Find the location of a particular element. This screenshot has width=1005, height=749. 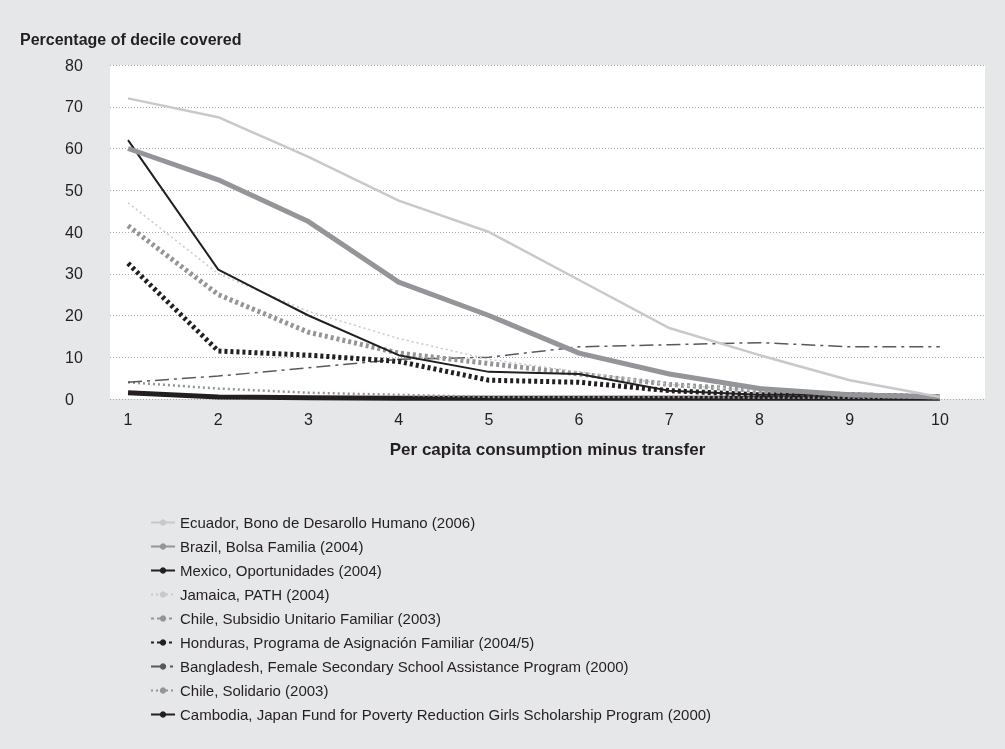

y-axis-title: Percentage of decile covered is located at coordinates (131, 39).